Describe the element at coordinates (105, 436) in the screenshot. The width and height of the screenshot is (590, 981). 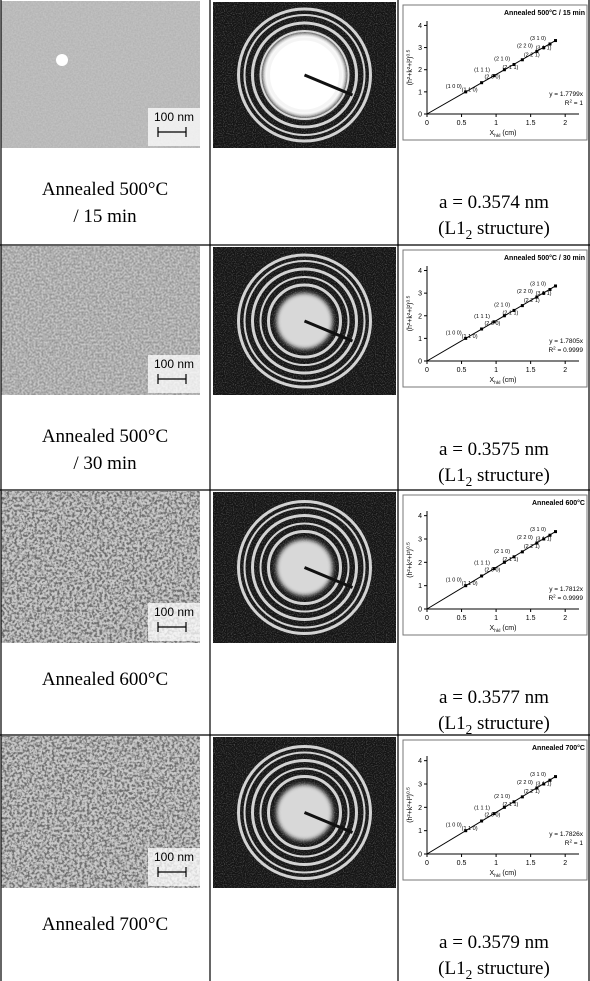
I see `sample-label: Annealed 500°C` at that location.